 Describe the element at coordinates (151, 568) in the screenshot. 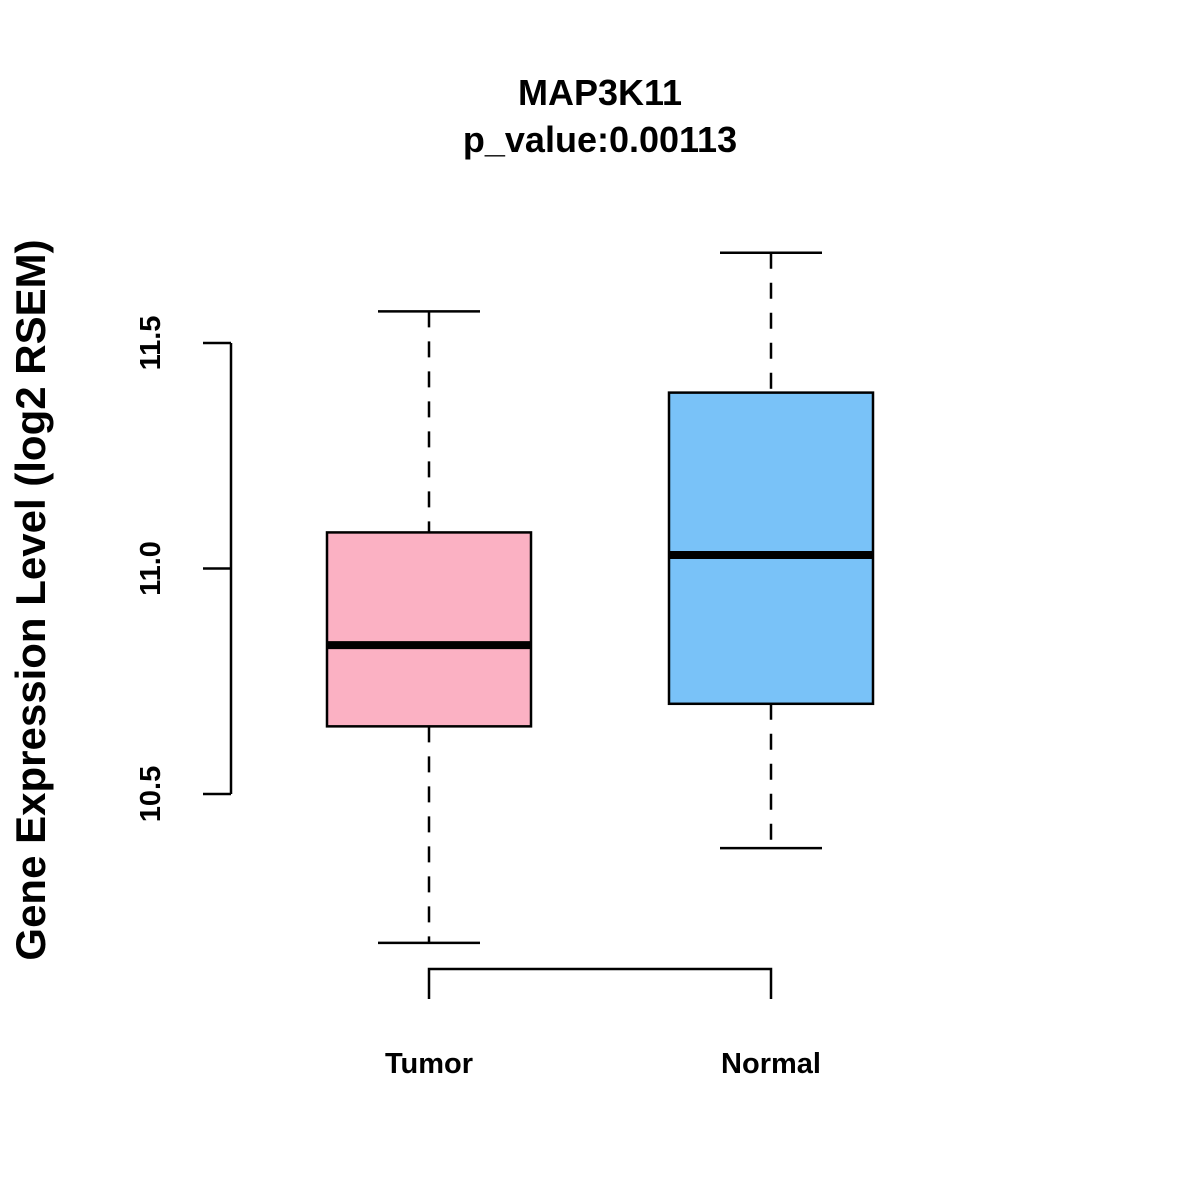

I see `y-tick-label-1: 11.0` at that location.